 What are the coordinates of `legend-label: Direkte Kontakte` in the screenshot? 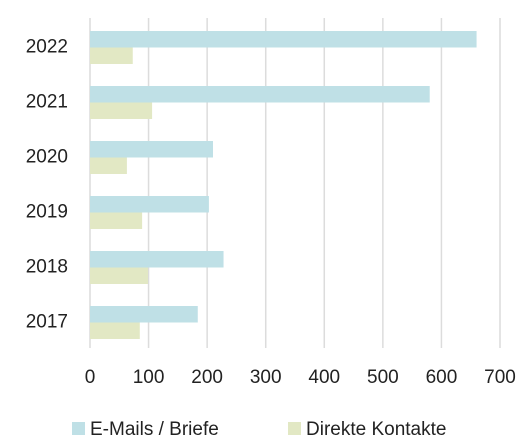 It's located at (376, 429).